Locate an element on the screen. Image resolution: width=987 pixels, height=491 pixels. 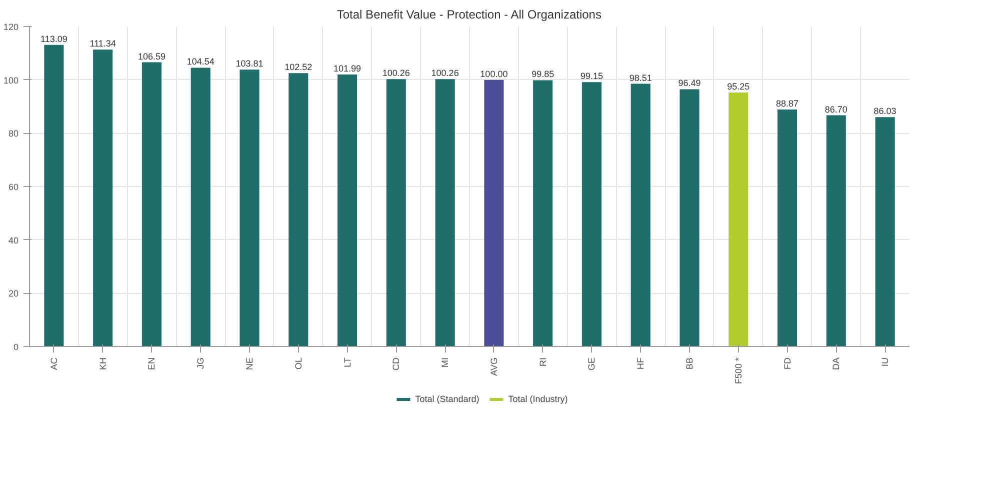
x-tick-label: JG is located at coordinates (201, 363).